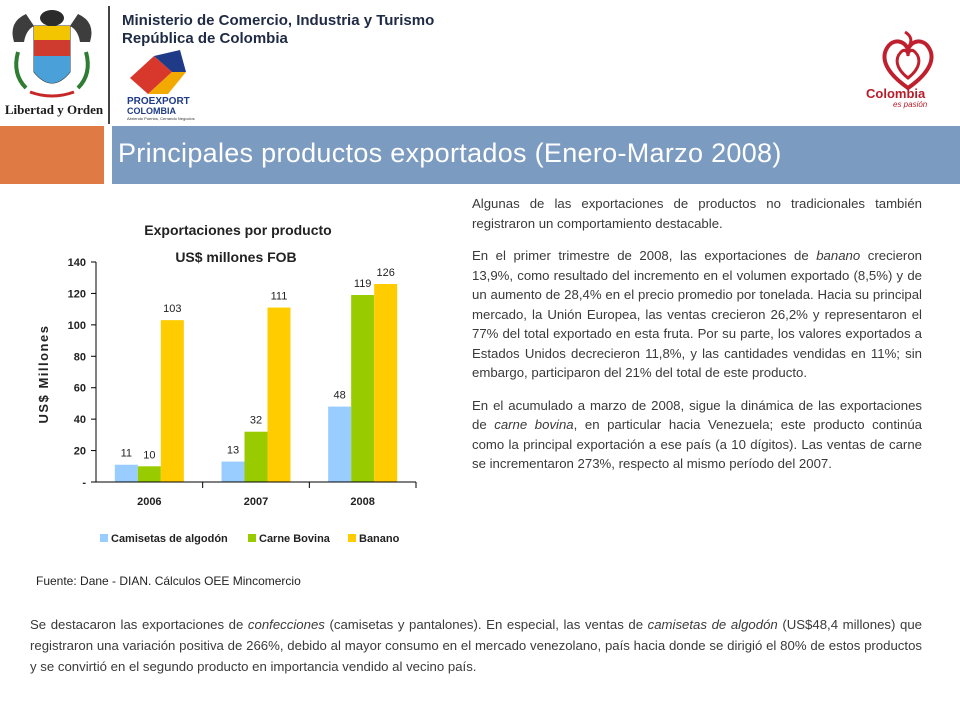 This screenshot has height=720, width=960. What do you see at coordinates (534, 424) in the screenshot?
I see `paragraph-carne-em: carne bovina` at bounding box center [534, 424].